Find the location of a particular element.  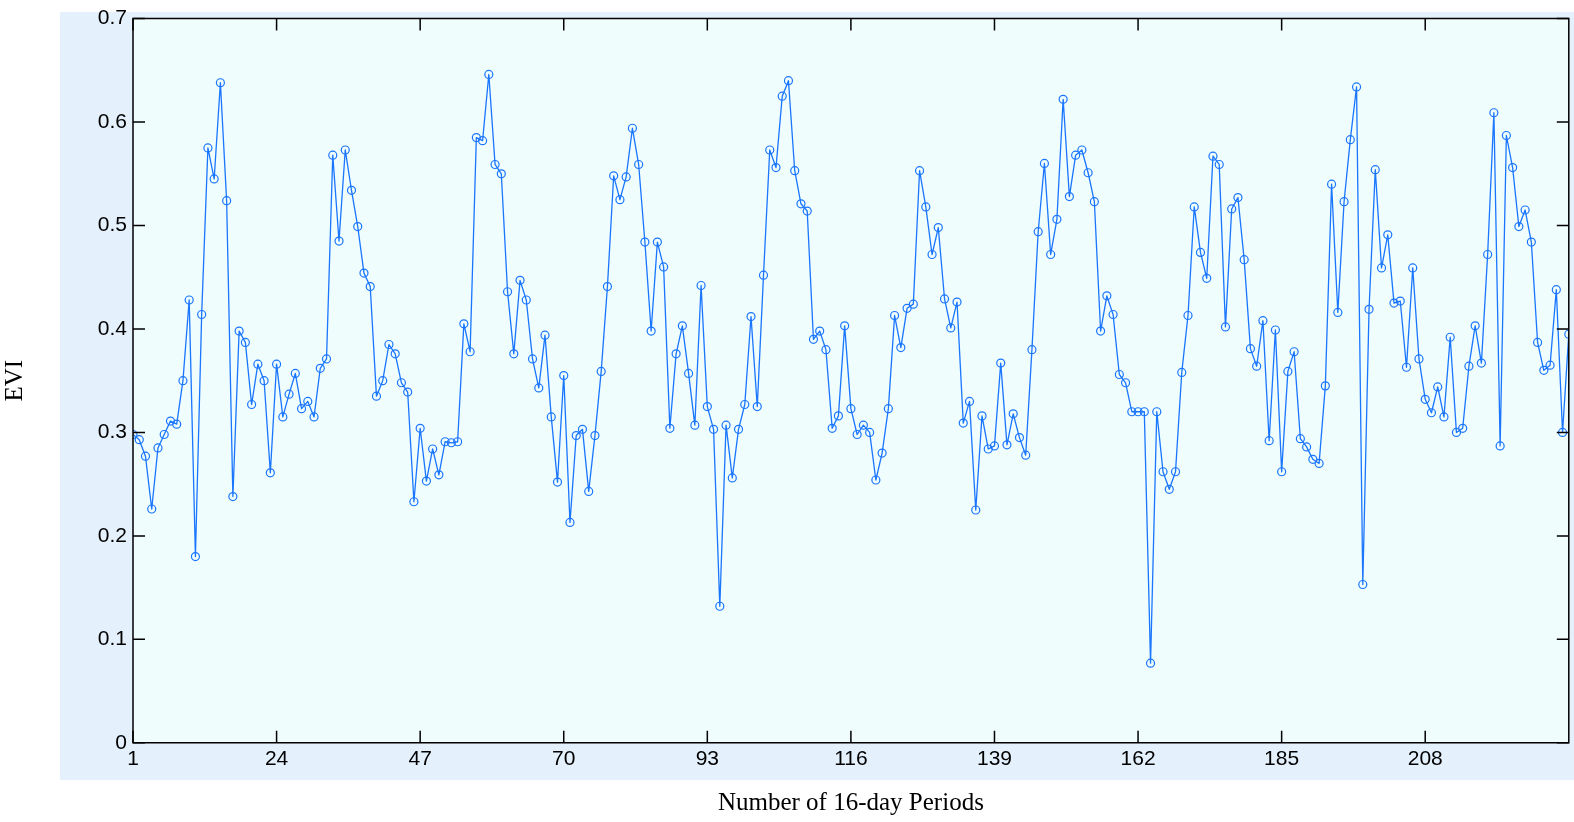

y-axis-title: EVI is located at coordinates (13, 380).